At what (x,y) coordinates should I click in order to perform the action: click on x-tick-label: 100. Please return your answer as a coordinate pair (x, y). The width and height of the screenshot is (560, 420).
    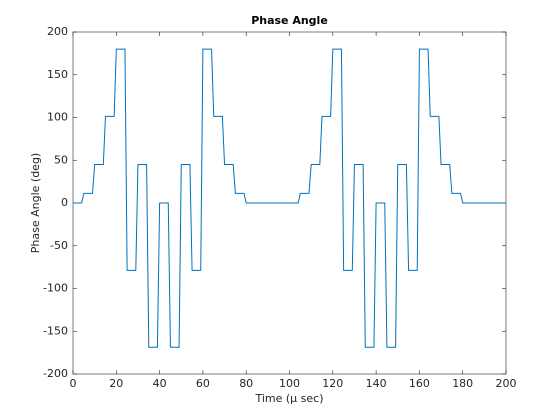
    Looking at the image, I should click on (289, 383).